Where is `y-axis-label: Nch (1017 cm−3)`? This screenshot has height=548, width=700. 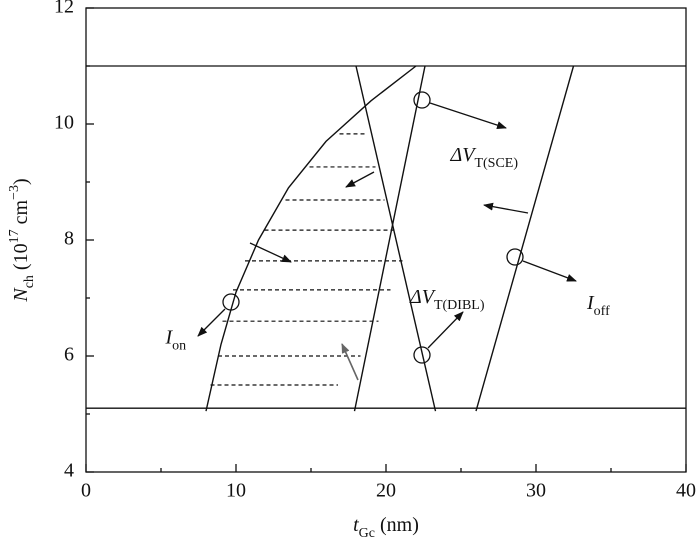
y-axis-label: Nch (1017 cm−3) is located at coordinates (22, 240).